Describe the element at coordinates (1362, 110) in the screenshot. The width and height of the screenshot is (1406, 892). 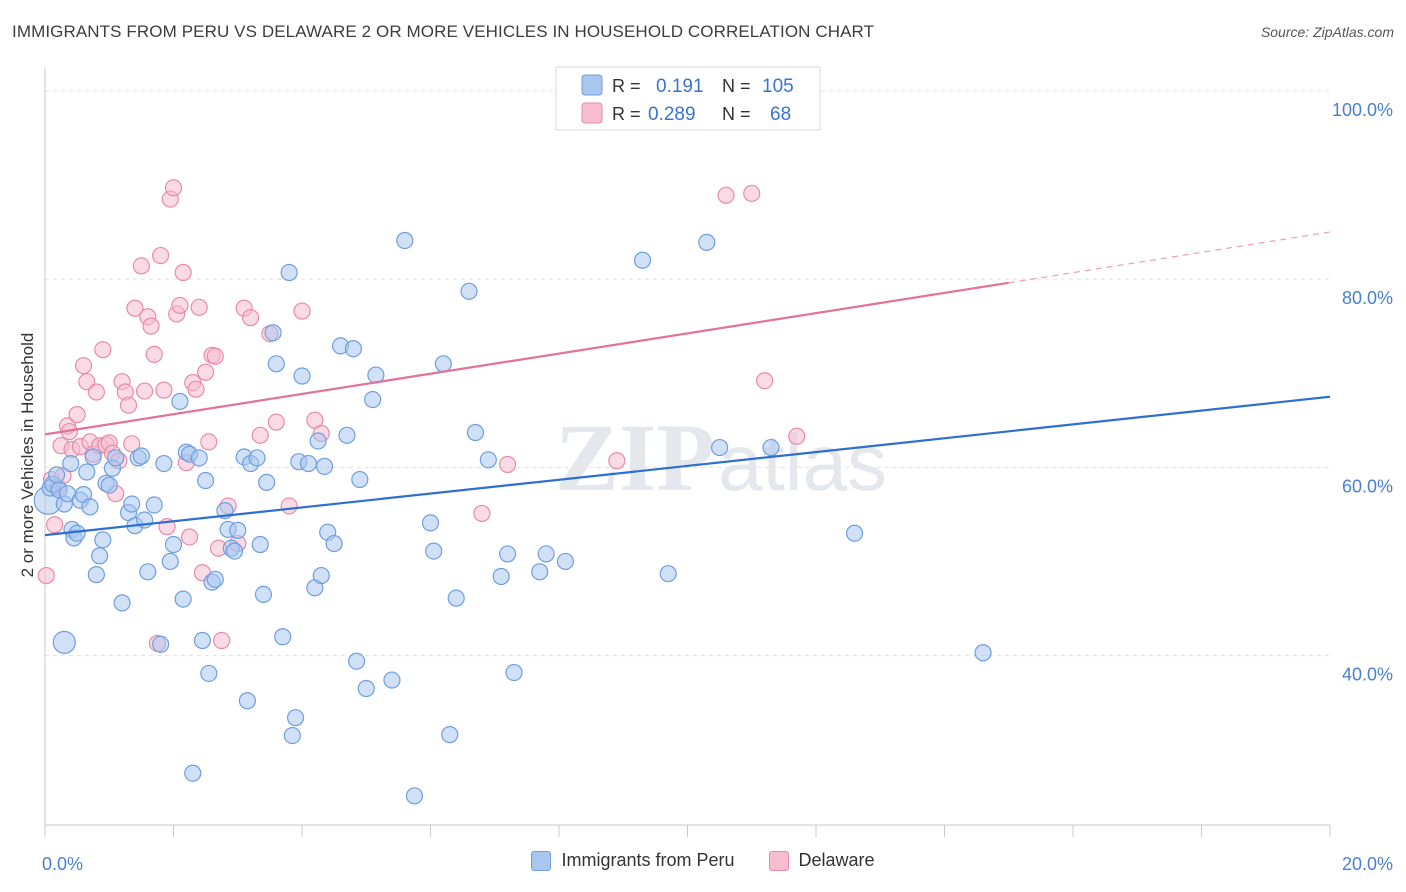
I see `y-tick-label-3: 100.0%` at that location.